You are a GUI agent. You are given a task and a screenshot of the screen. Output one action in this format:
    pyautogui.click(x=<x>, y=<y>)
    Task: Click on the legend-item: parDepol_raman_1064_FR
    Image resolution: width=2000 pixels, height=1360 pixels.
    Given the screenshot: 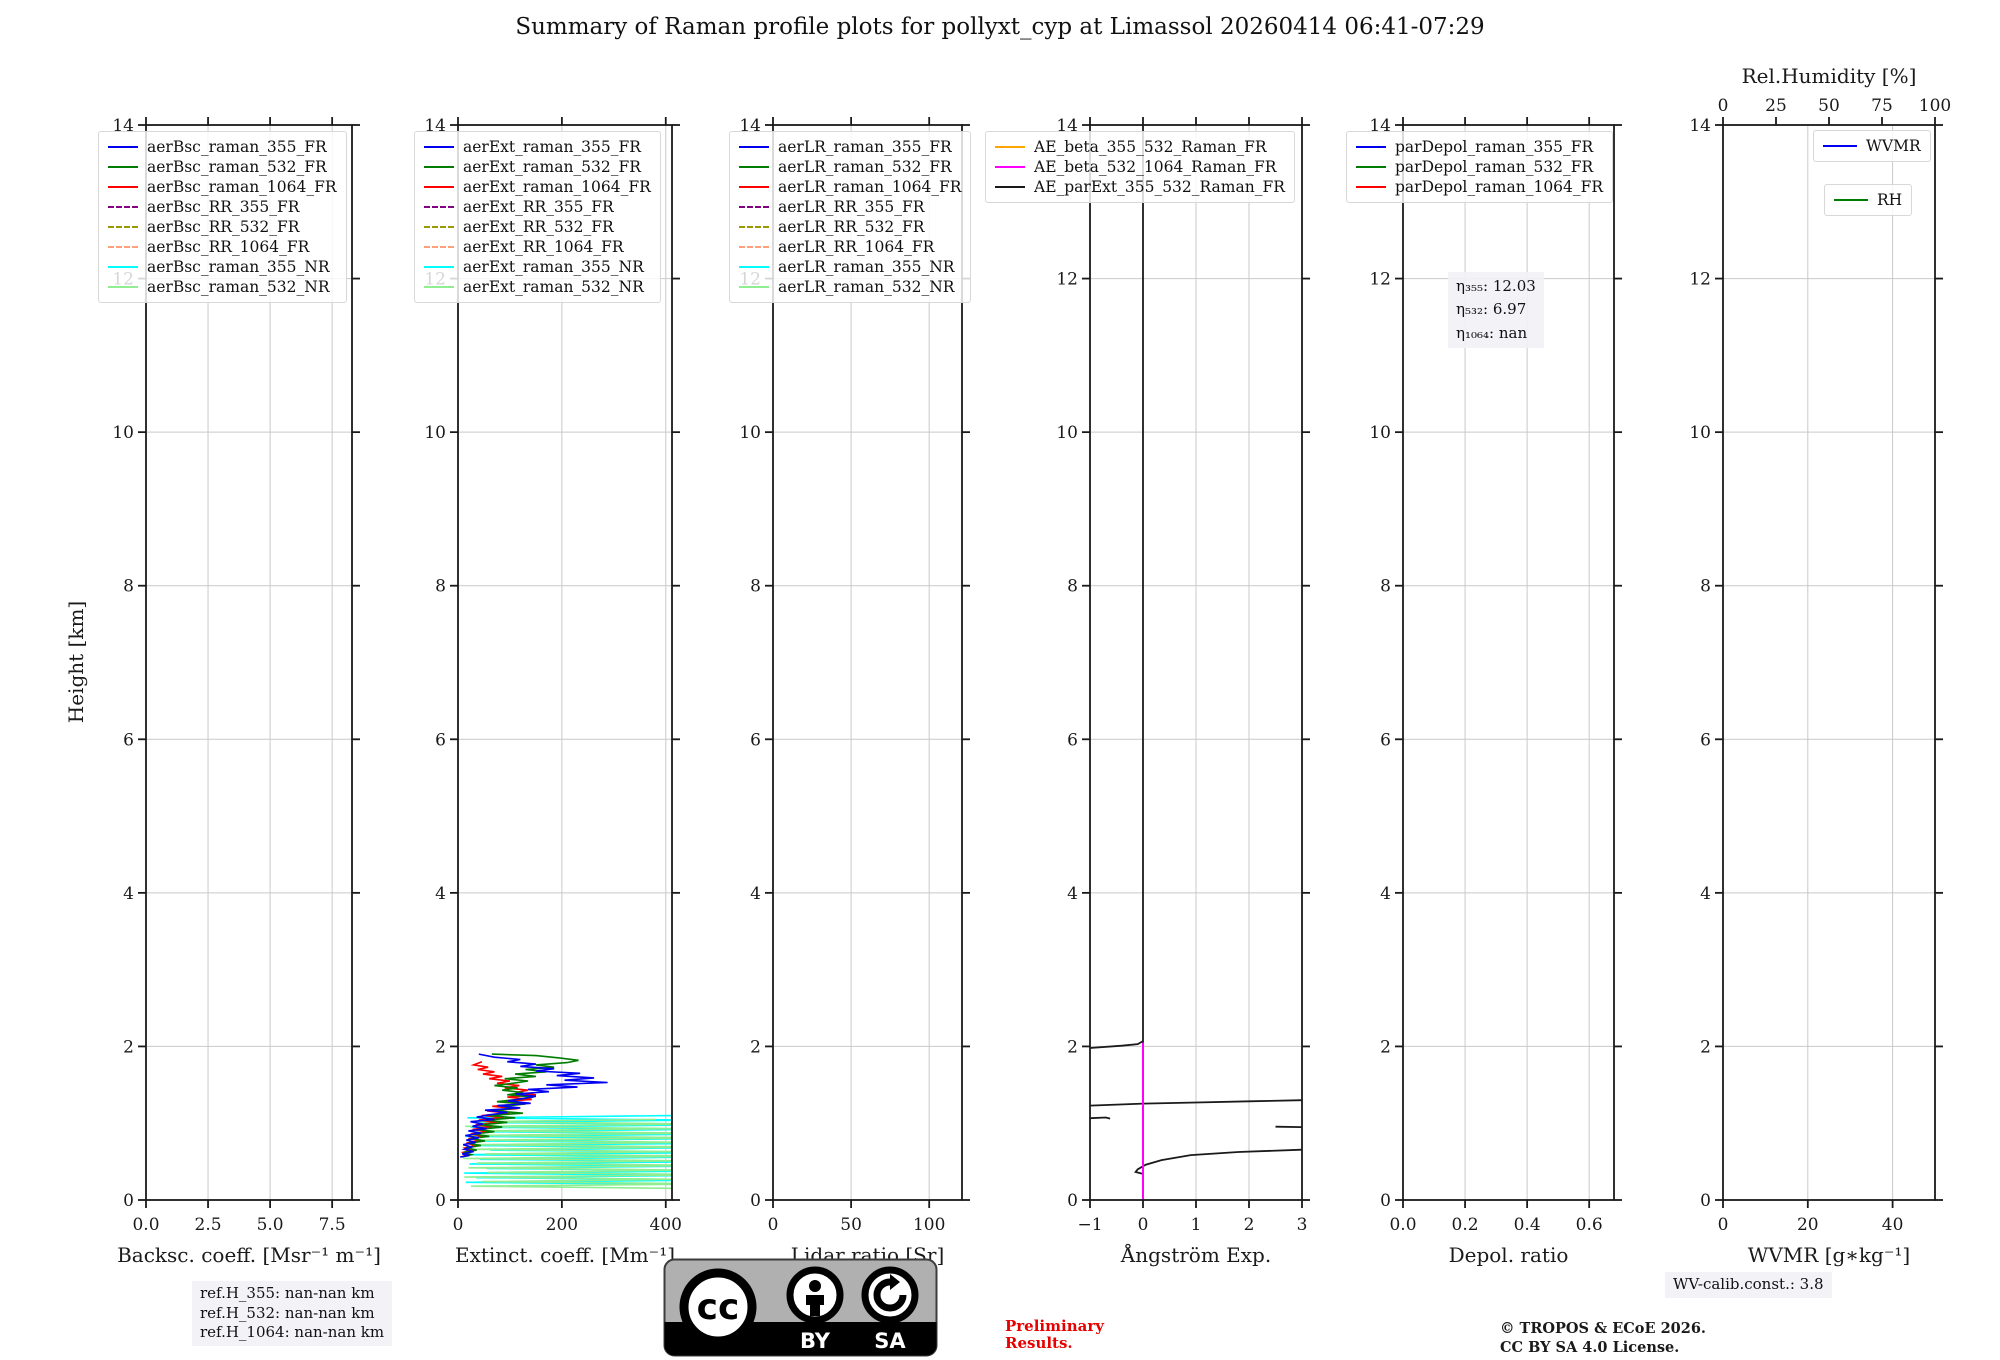 What is the action you would take?
    pyautogui.click(x=1479, y=187)
    